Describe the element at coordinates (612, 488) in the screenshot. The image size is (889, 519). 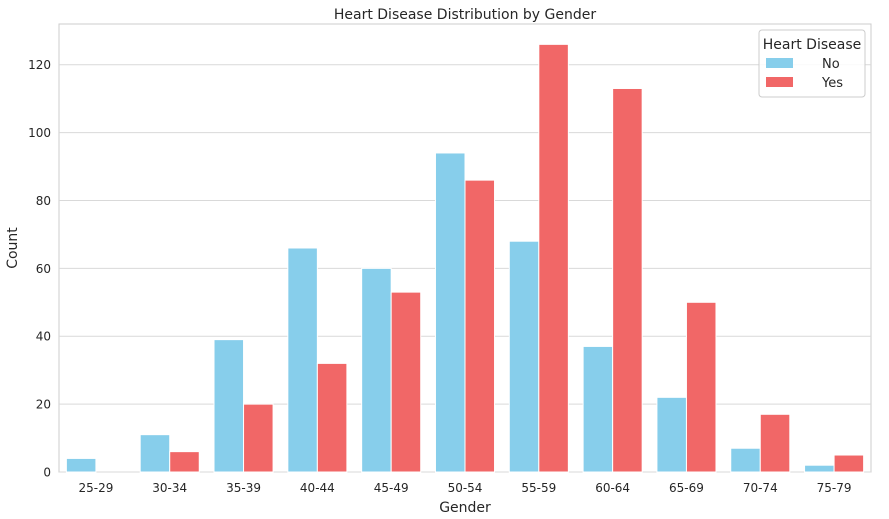
I see `x-tick-label: 60-64` at that location.